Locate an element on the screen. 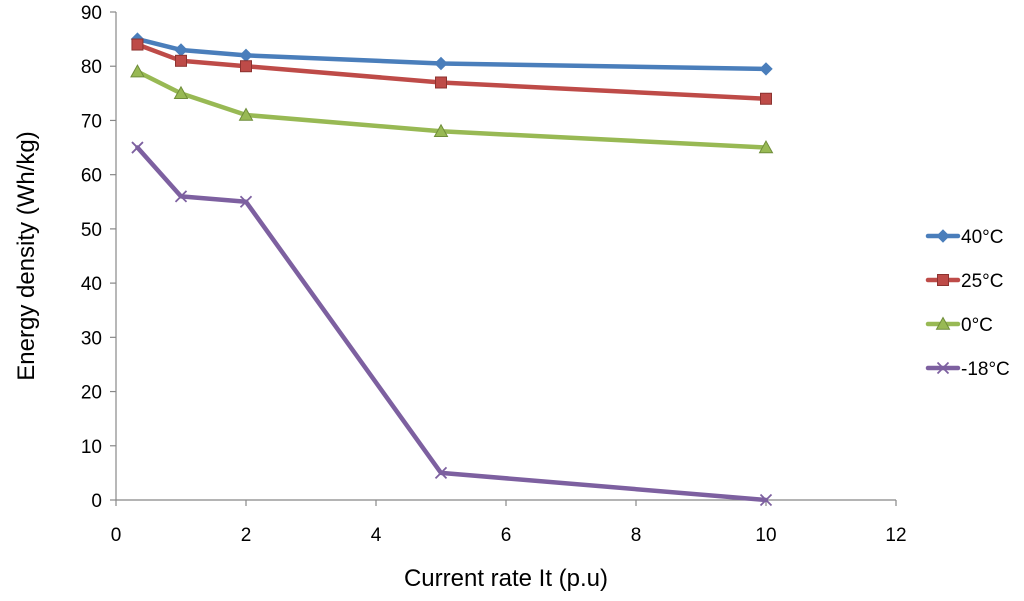  x-tick-label: 8 is located at coordinates (636, 535).